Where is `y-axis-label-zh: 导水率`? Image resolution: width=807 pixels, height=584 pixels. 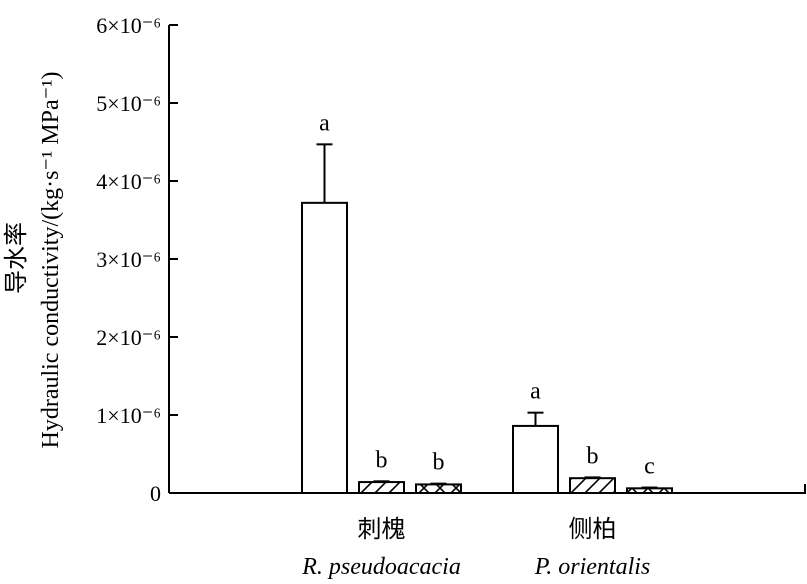
y-axis-label-zh: 导水率 is located at coordinates (16, 258).